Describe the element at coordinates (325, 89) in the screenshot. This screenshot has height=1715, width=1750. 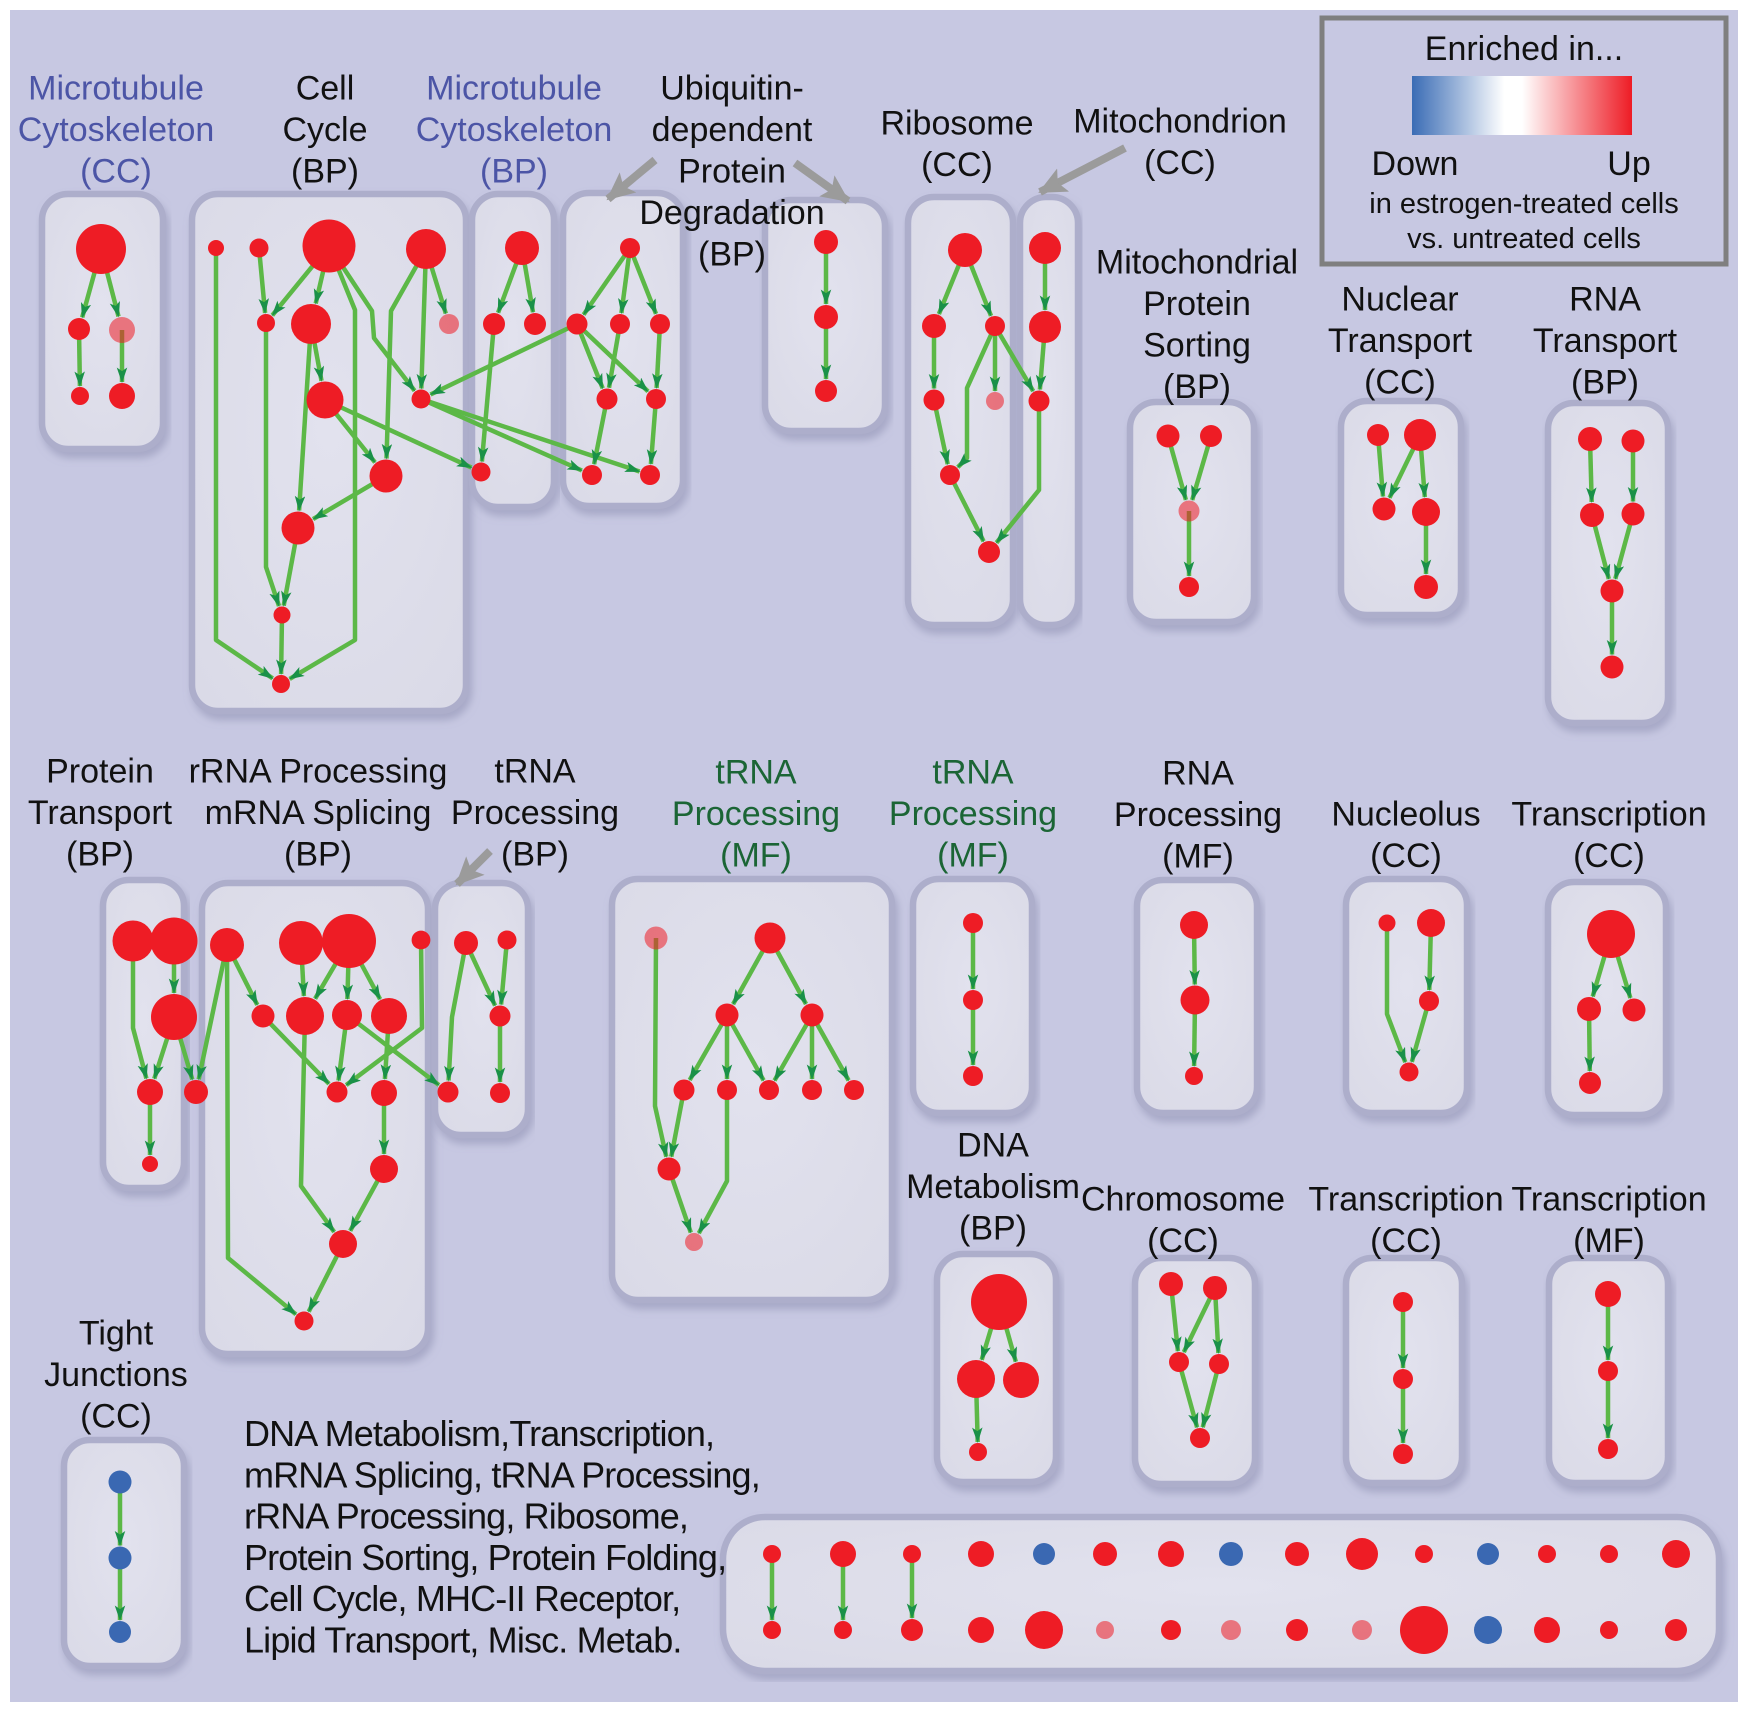
I see `svg-text: Cell` at that location.